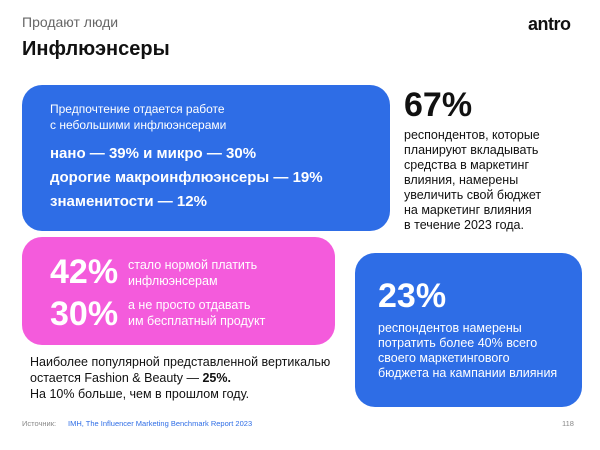 This screenshot has width=600, height=450. What do you see at coordinates (84, 314) in the screenshot?
I see `stat-value: 30%` at bounding box center [84, 314].